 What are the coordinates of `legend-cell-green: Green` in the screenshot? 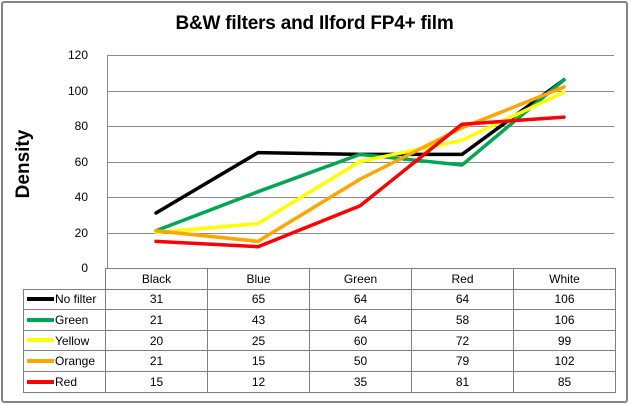 It's located at (64, 320).